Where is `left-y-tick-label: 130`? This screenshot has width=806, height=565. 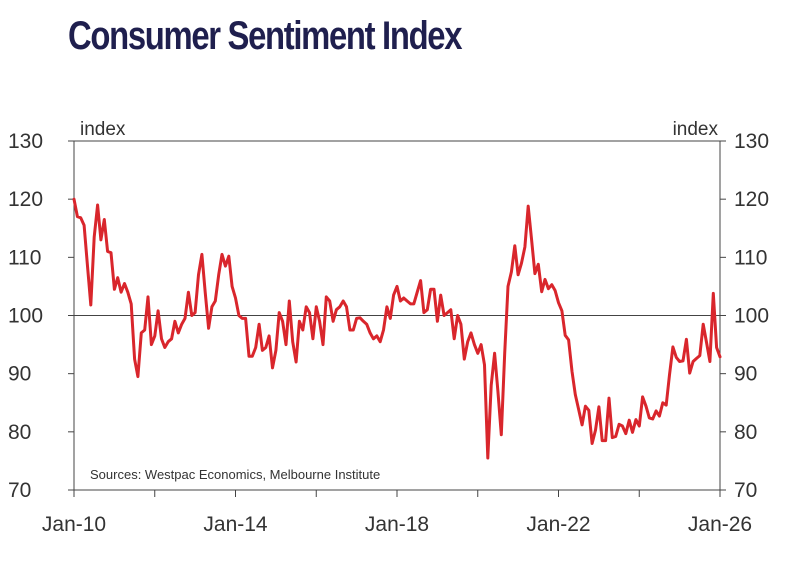 left-y-tick-label: 130 is located at coordinates (25, 141).